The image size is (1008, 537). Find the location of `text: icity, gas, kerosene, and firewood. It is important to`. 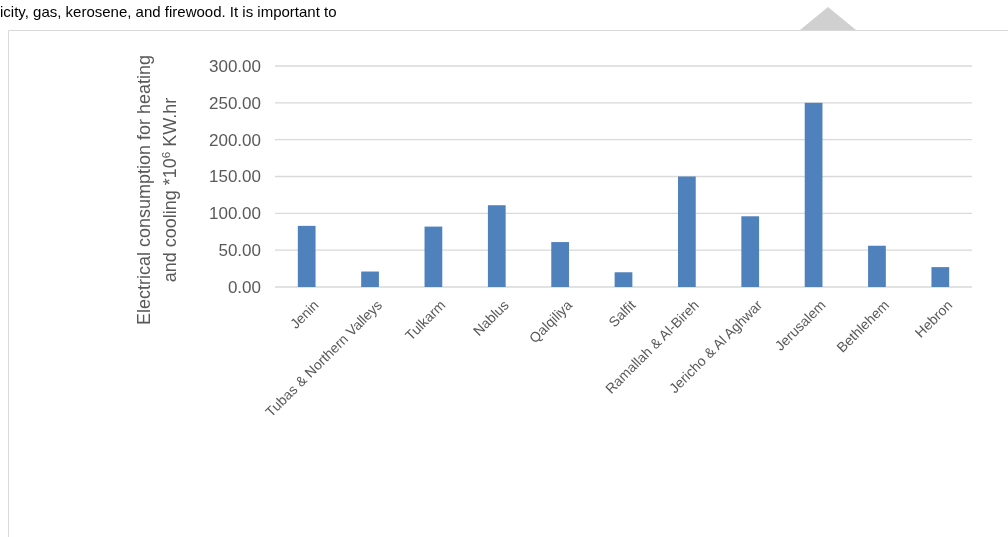

text: icity, gas, kerosene, and firewood. It is important to is located at coordinates (168, 11).